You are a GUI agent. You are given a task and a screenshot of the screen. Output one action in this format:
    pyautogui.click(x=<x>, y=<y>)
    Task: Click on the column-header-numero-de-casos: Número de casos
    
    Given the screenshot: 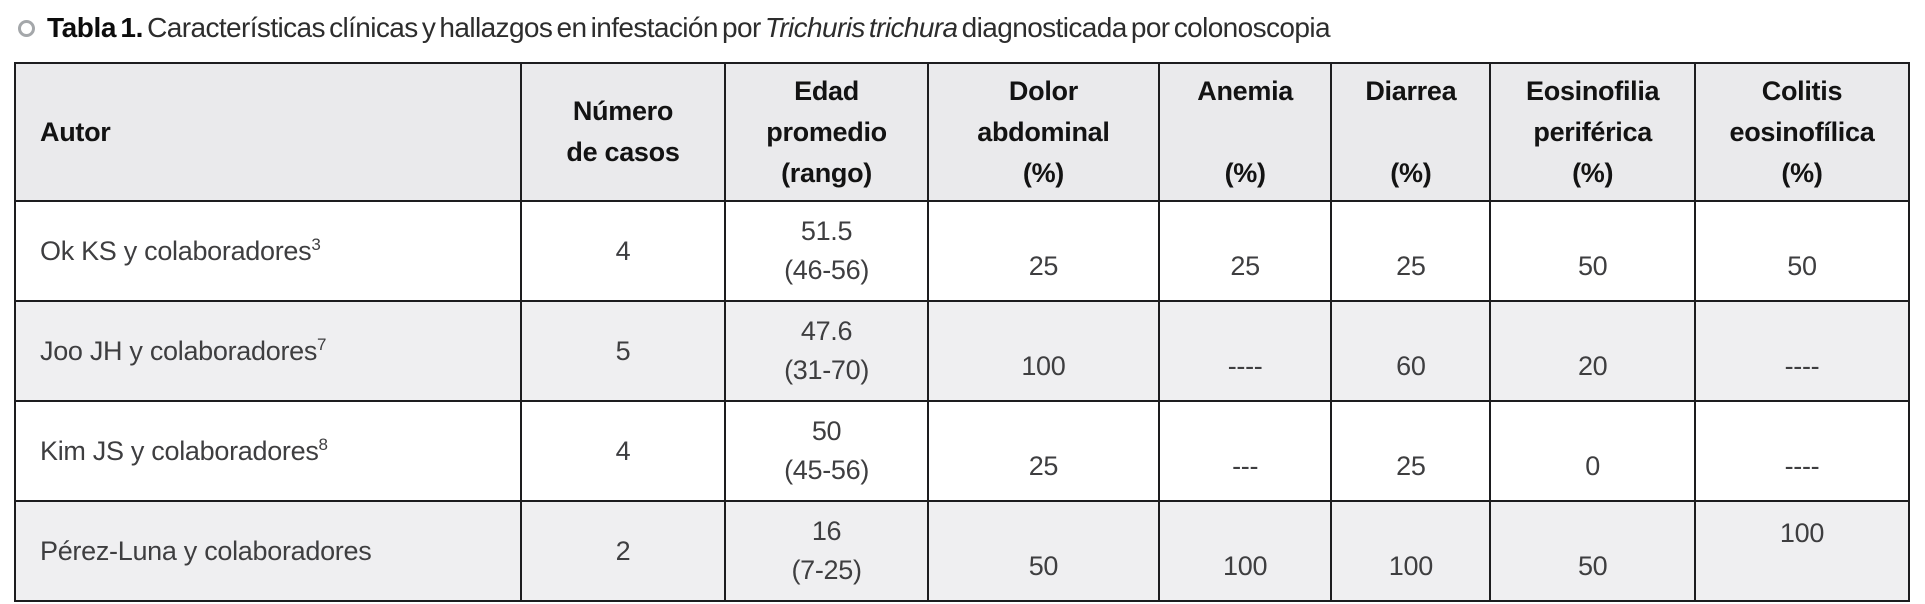 What is the action you would take?
    pyautogui.click(x=623, y=132)
    